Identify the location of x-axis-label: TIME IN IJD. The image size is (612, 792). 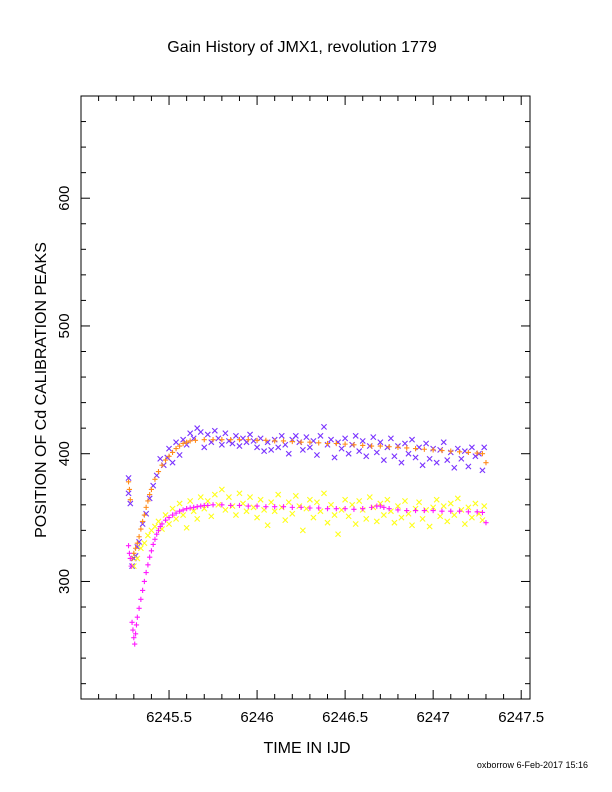
(306, 748).